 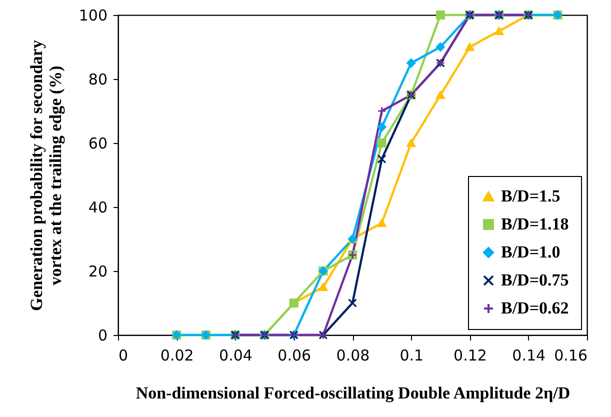 What do you see at coordinates (98, 143) in the screenshot?
I see `y-tick-label: 60` at bounding box center [98, 143].